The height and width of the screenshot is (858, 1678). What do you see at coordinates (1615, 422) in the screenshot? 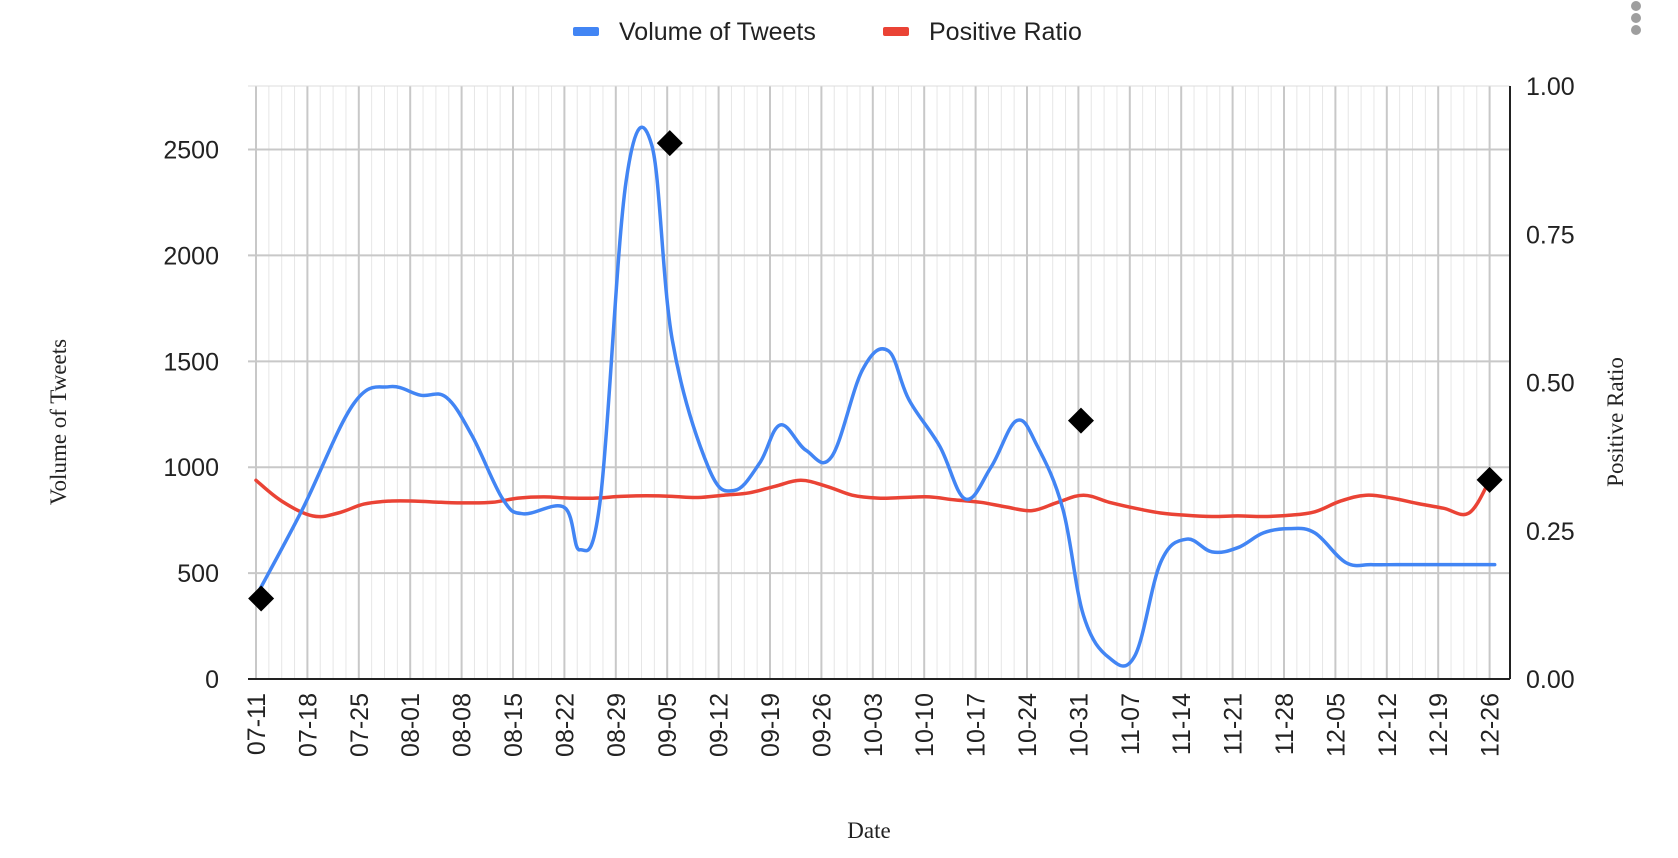
I see `y2-axis-title: Positive Ratio` at bounding box center [1615, 422].